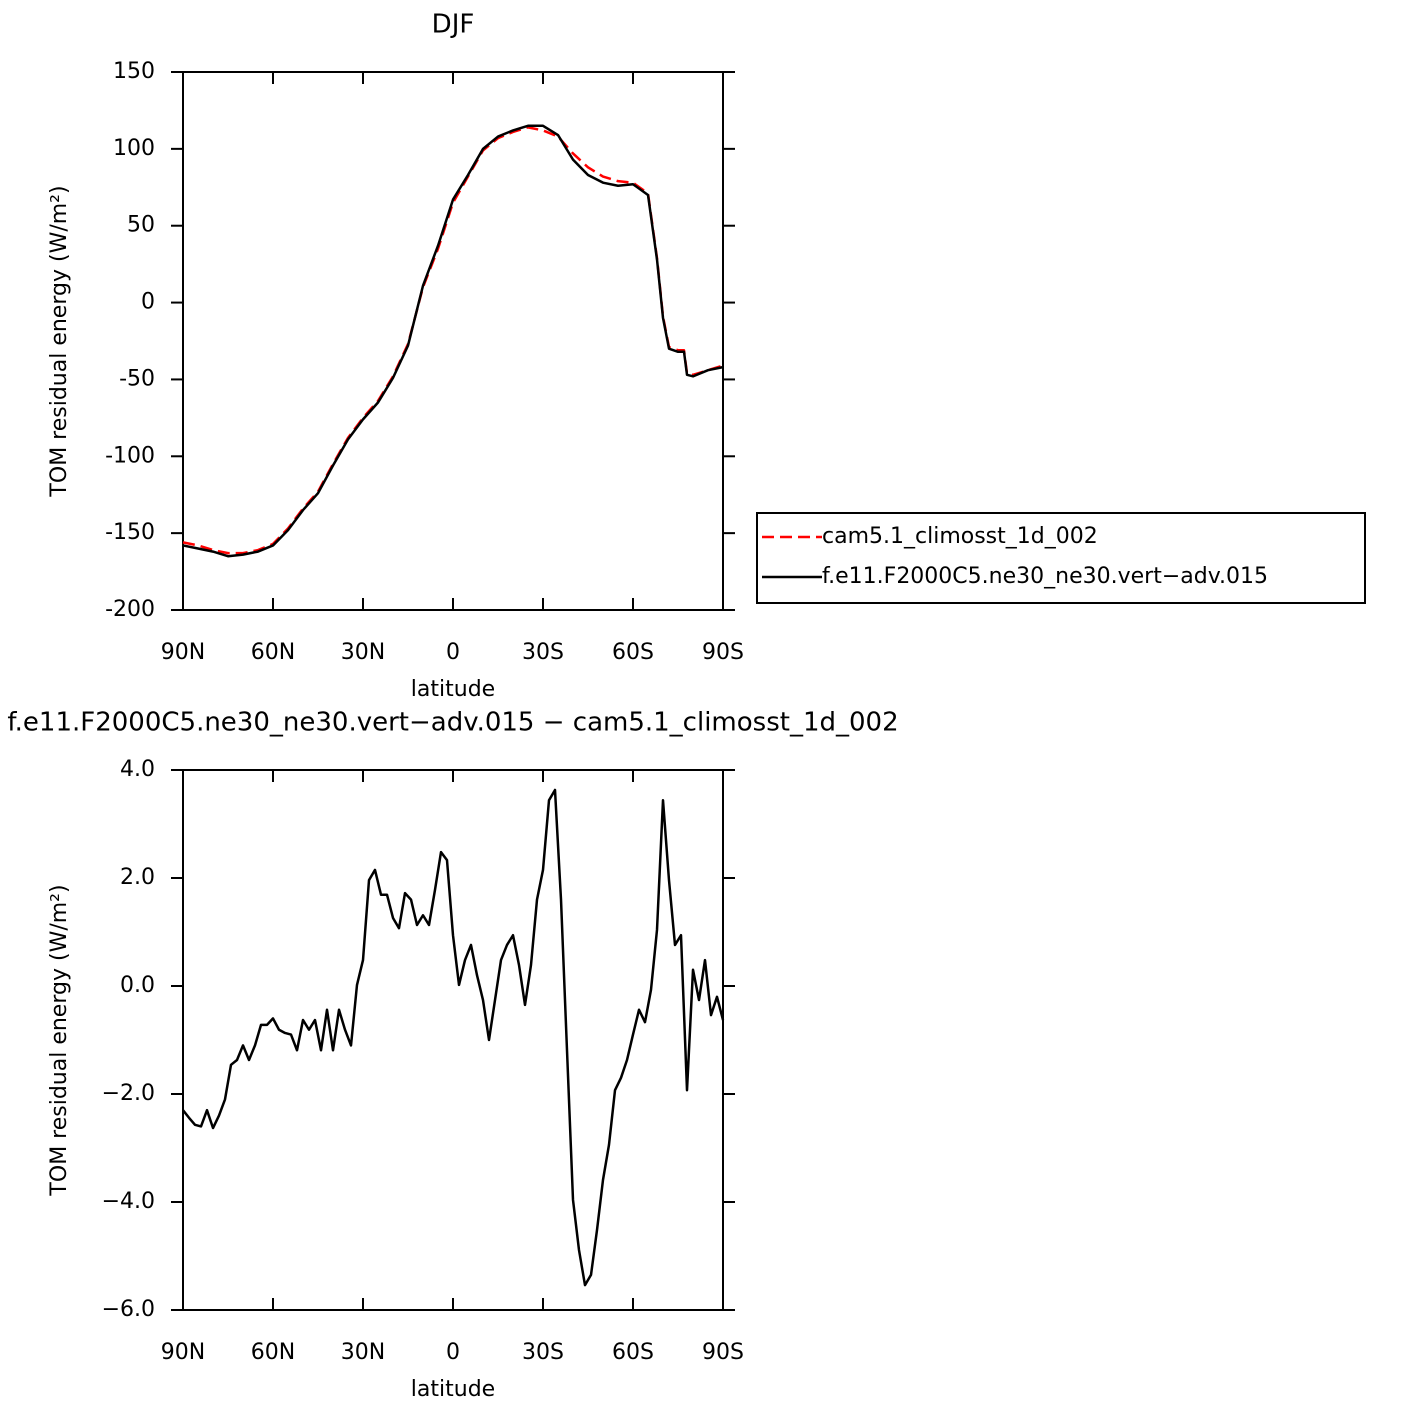  What do you see at coordinates (134, 148) in the screenshot?
I see `y-tick-label: 100` at bounding box center [134, 148].